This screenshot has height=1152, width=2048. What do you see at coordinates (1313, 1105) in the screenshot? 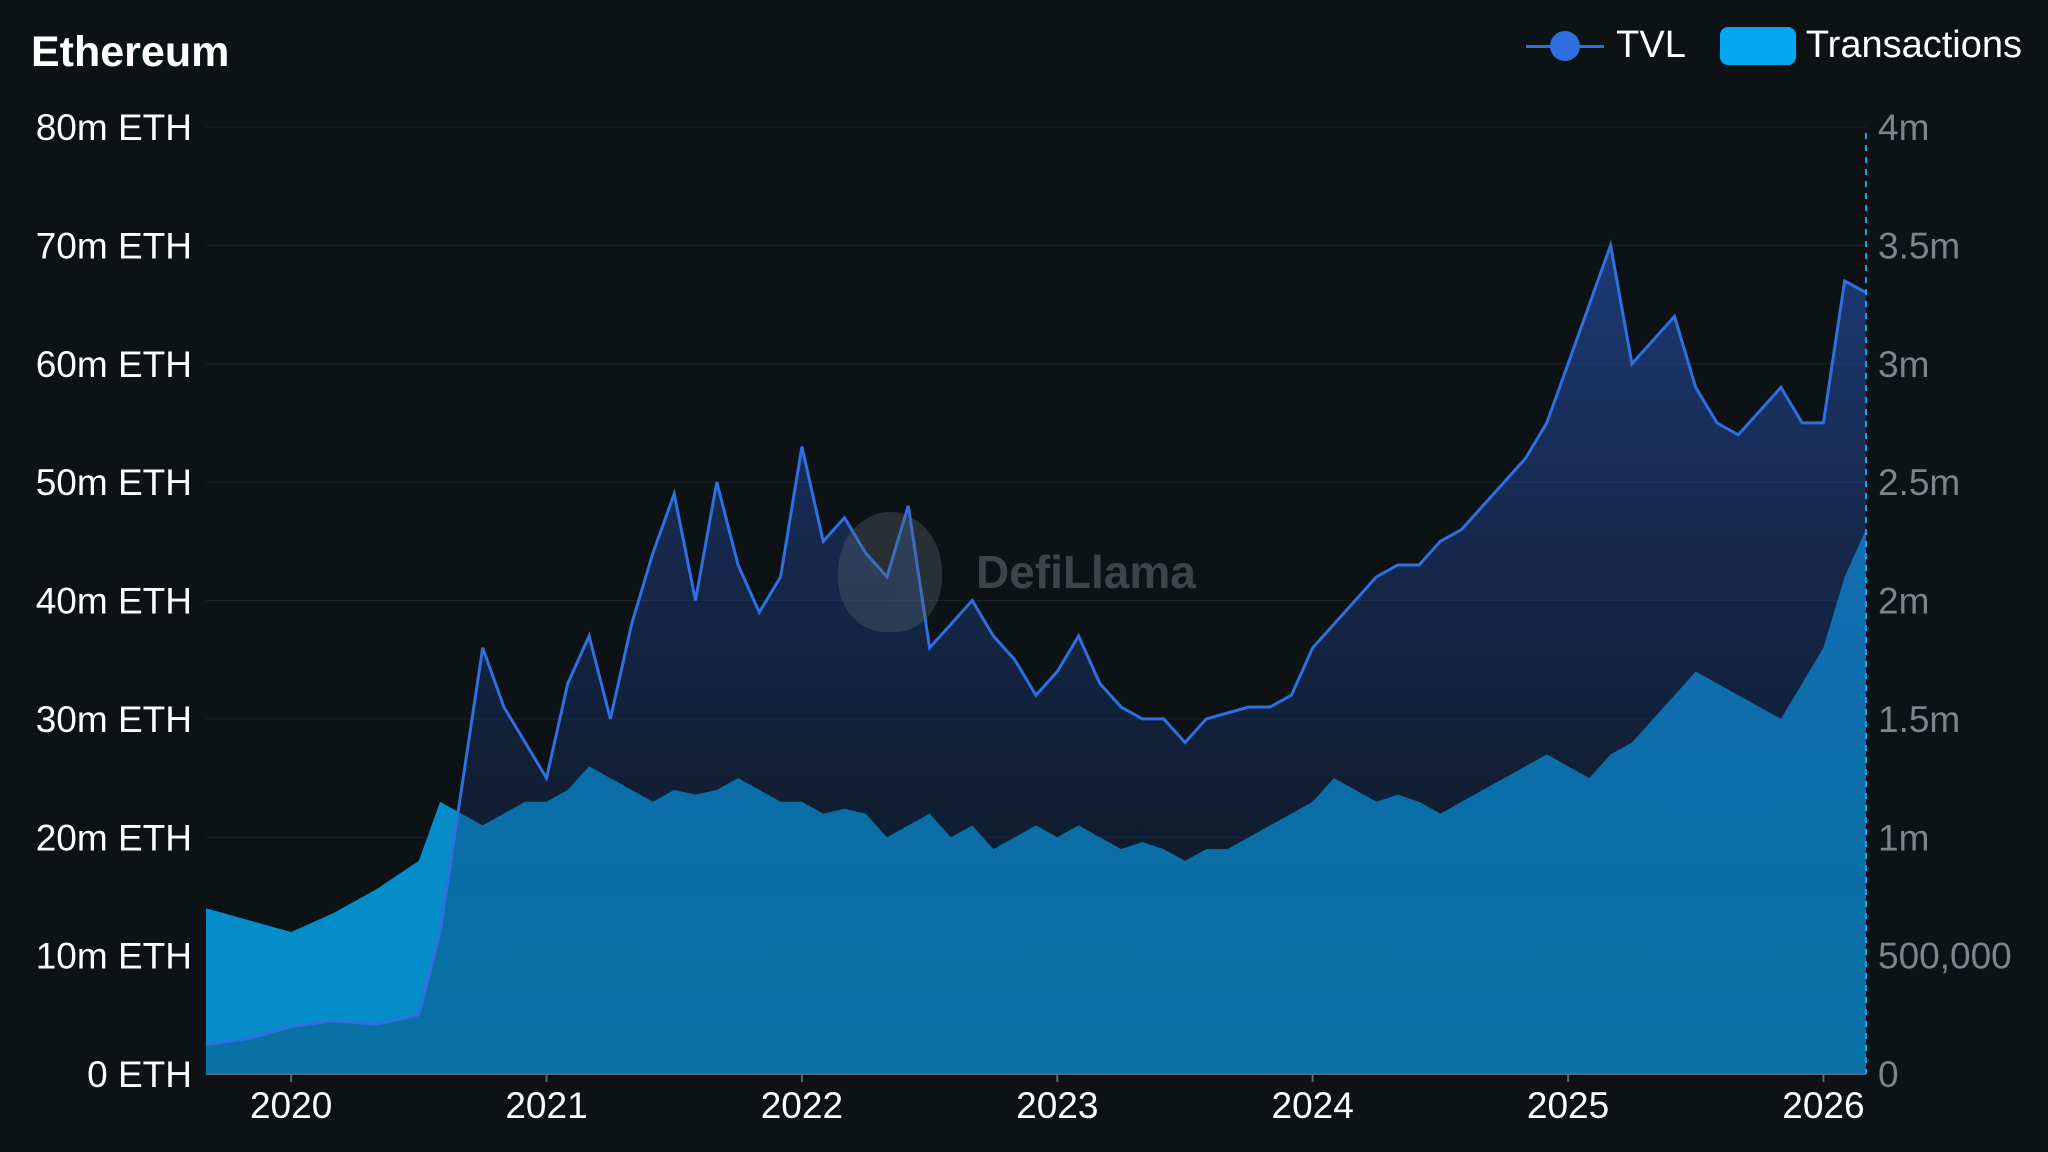
I see `x-axis-tick-label: 2024` at bounding box center [1313, 1105].